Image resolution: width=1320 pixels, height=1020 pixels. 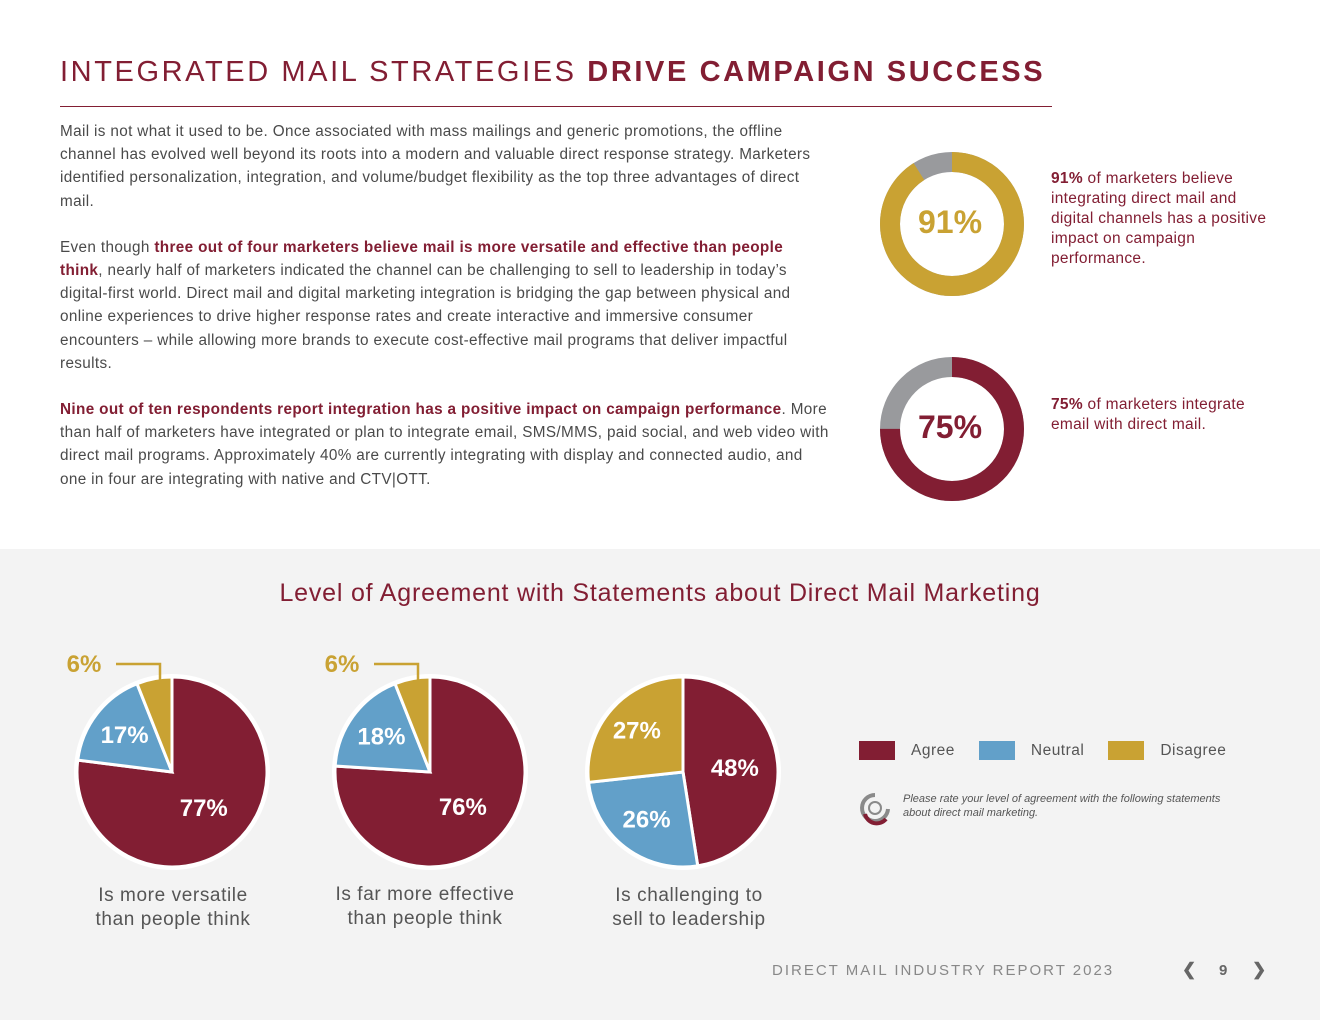 I want to click on chevron-left-icon: ❮, so click(x=1189, y=969).